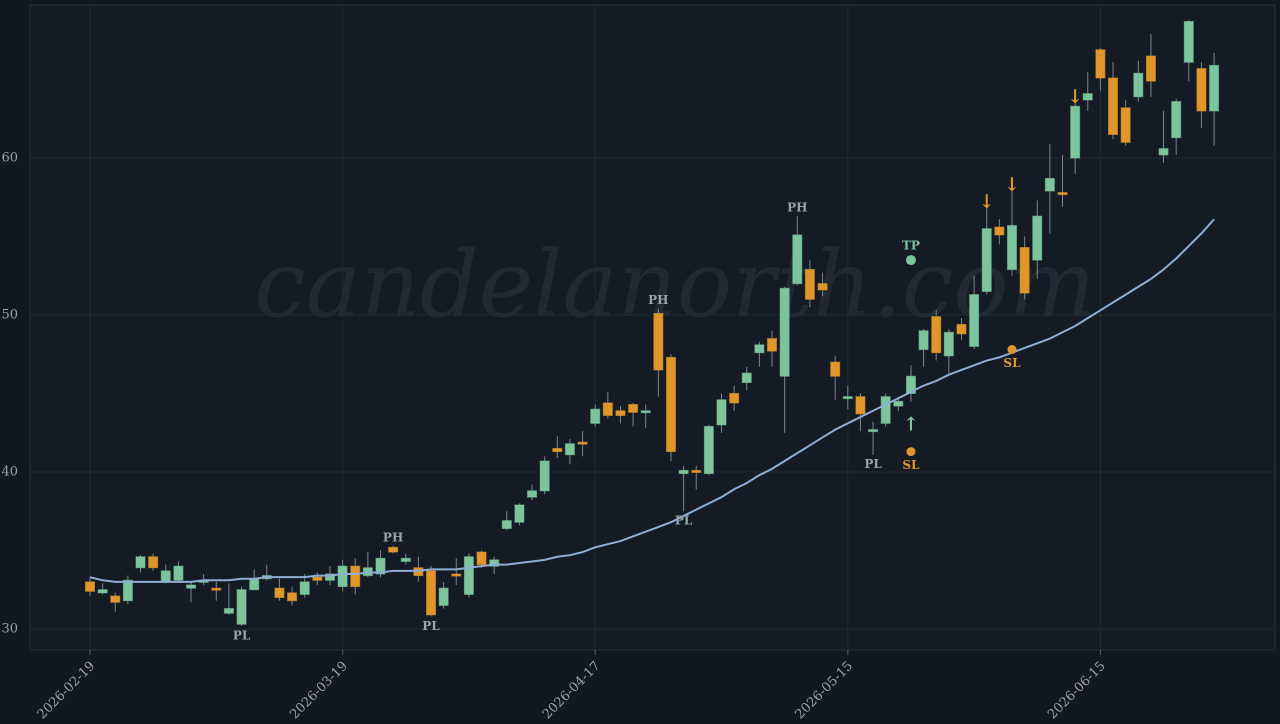  Describe the element at coordinates (674, 284) in the screenshot. I see `watermark: candelanorth.com` at that location.